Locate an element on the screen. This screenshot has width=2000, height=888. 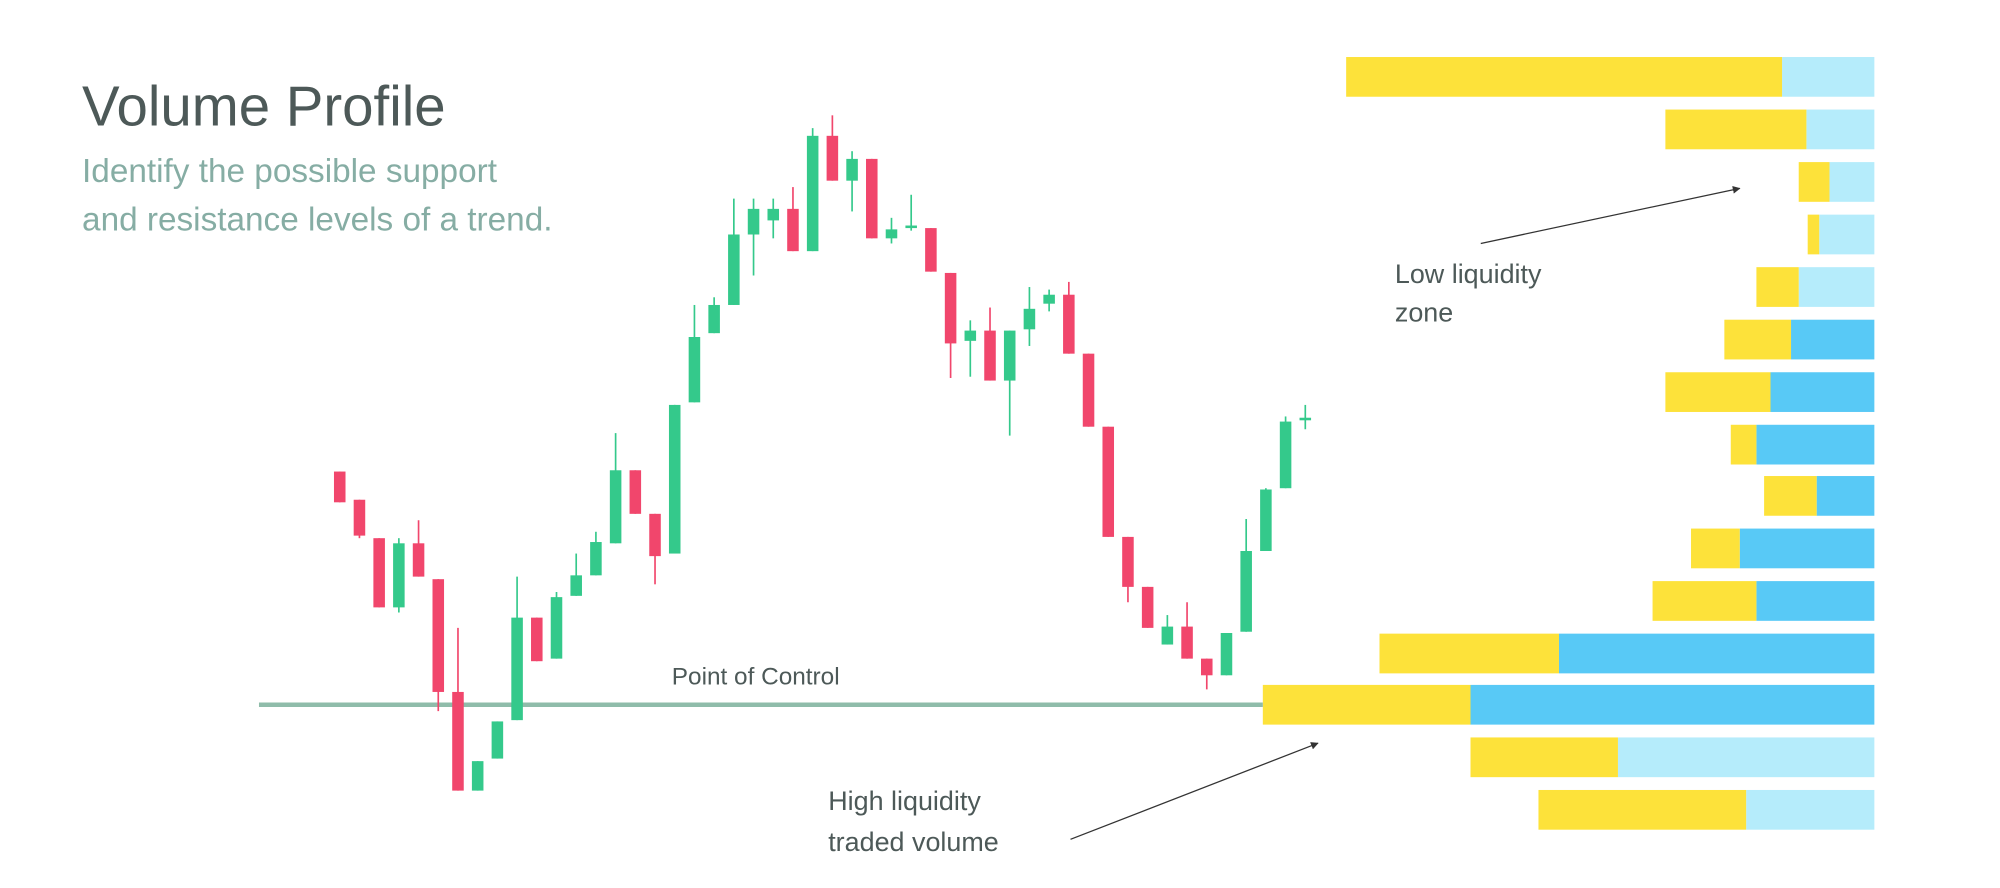
annotation: zone is located at coordinates (1424, 313).